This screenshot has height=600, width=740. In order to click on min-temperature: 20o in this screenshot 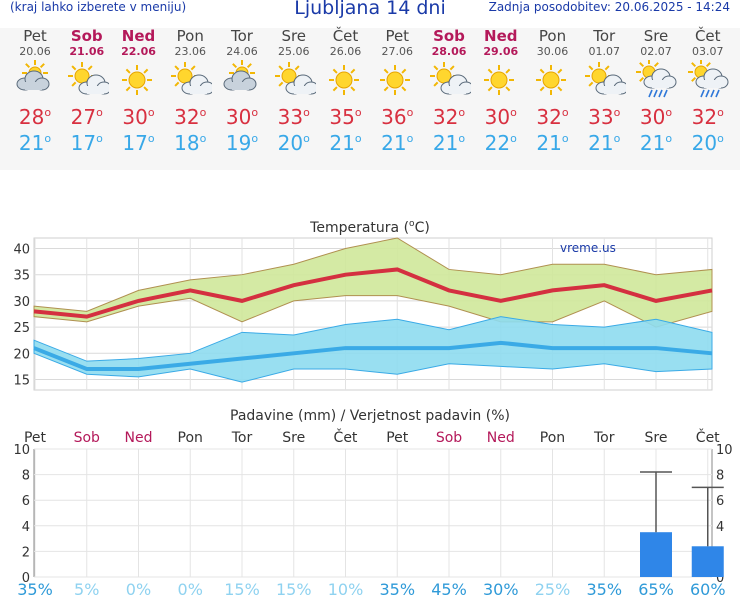, I will do `click(293, 143)`.